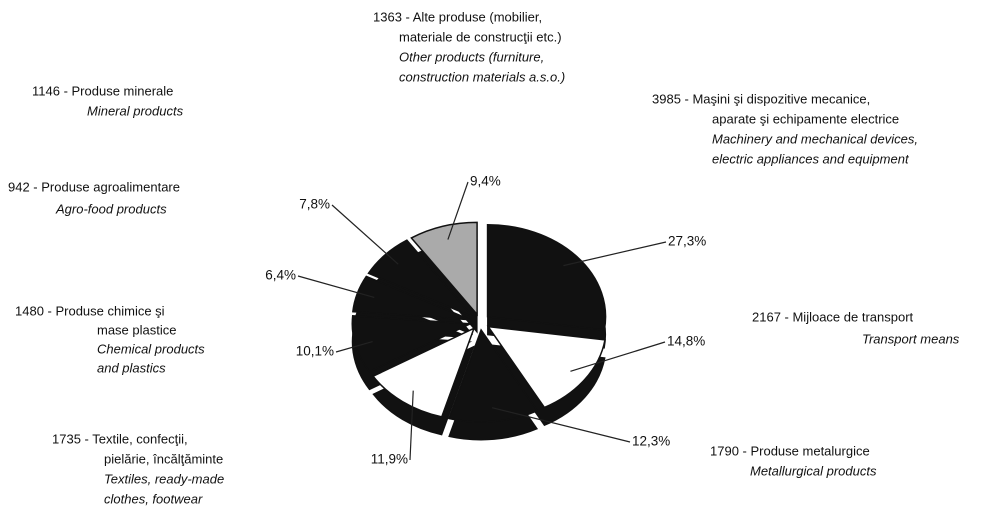 Image resolution: width=1001 pixels, height=524 pixels. What do you see at coordinates (120, 438) in the screenshot?
I see `category-label: 1735 - Textile, confecţii,` at bounding box center [120, 438].